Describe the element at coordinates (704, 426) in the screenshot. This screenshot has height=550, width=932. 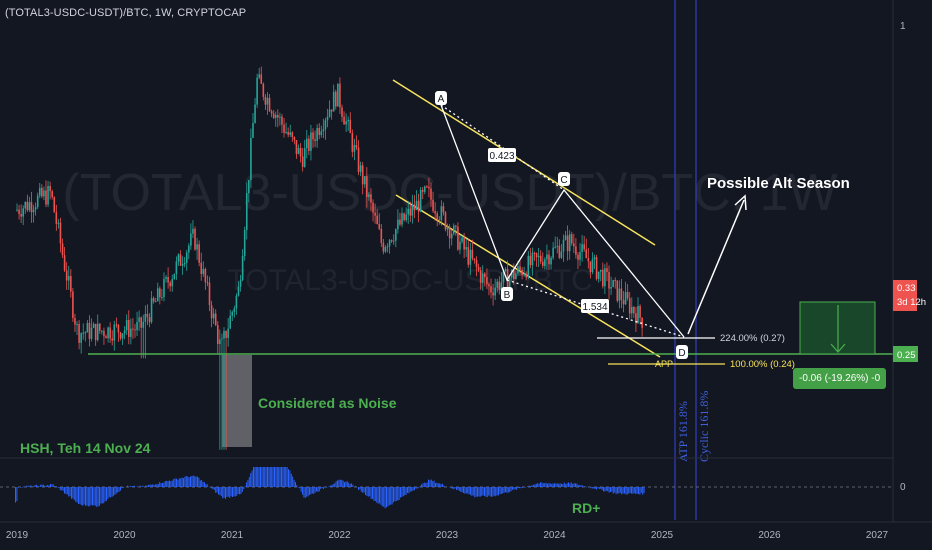
I see `cyclic-label: Cyclic 161.8%` at that location.